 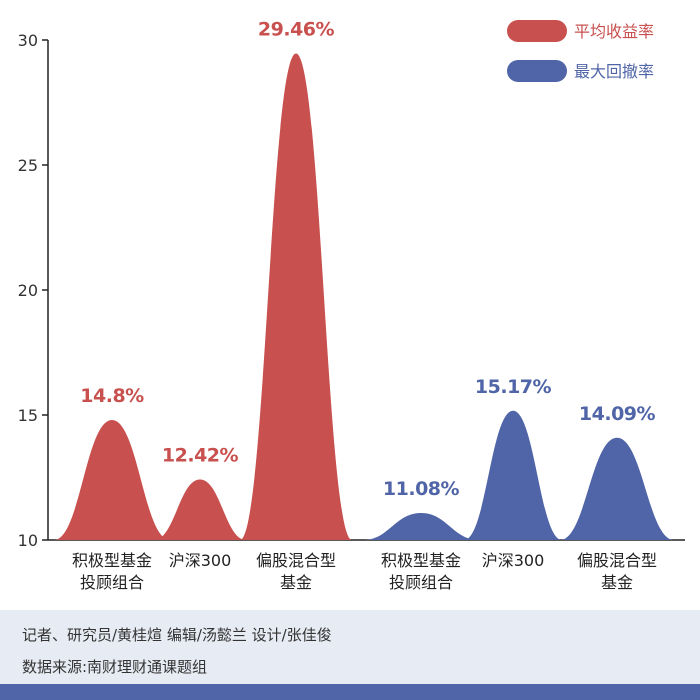 What do you see at coordinates (350, 651) in the screenshot?
I see `footer: 记者、研究员/黄桂煊 编辑/汤懿兰 设计/张佳俊 数据来源:南财理财通课题组` at bounding box center [350, 651].